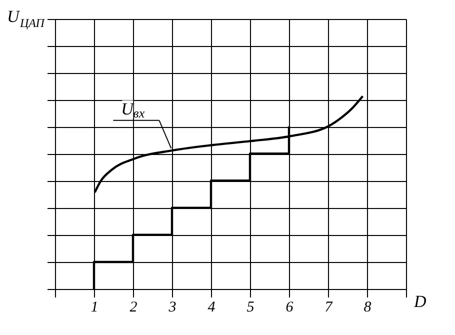 The image size is (455, 335). Describe the element at coordinates (134, 308) in the screenshot. I see `x-tick-label: 2` at that location.